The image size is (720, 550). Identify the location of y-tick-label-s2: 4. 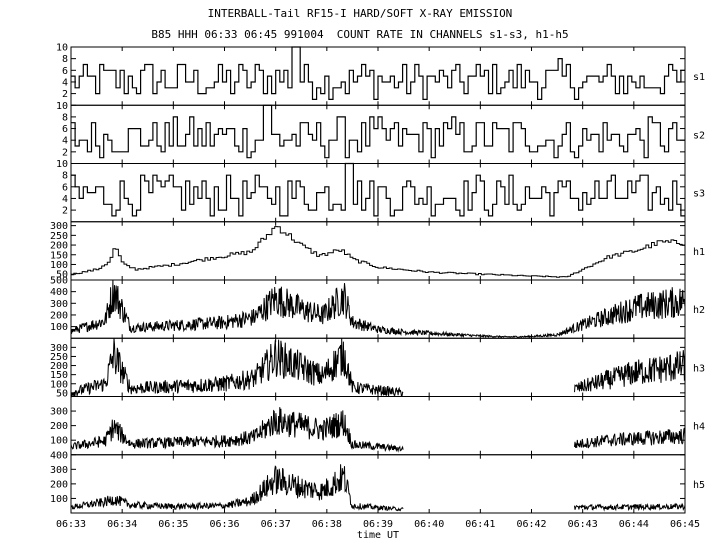
(65, 141).